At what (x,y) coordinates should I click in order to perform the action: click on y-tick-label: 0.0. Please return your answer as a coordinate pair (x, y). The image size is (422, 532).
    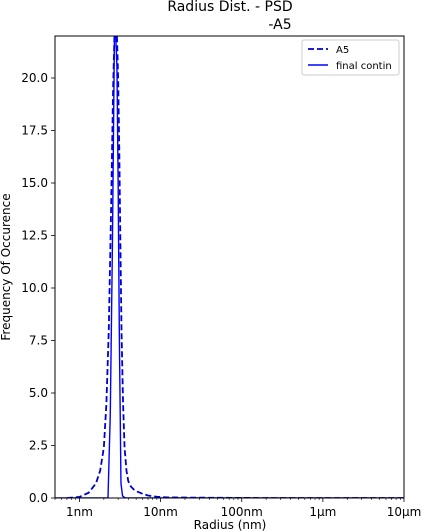
    Looking at the image, I should click on (38, 498).